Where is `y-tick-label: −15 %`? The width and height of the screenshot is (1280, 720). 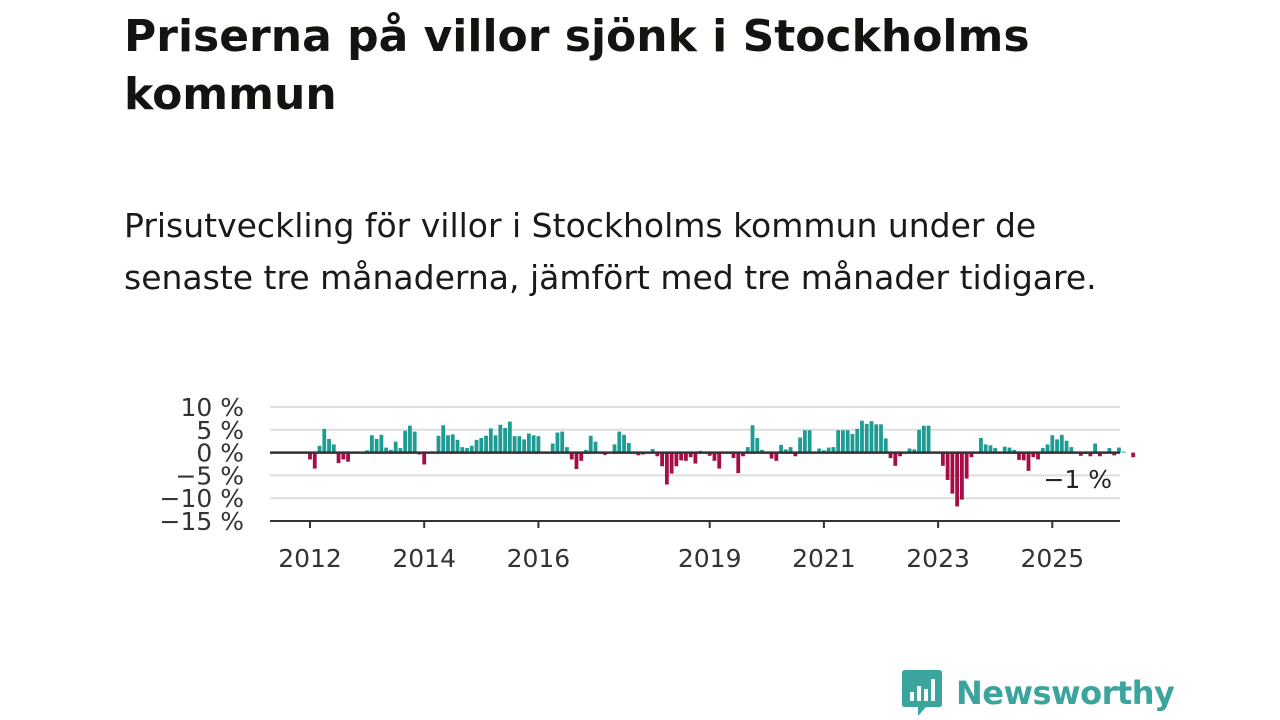
y-tick-label: −15 % is located at coordinates (202, 521).